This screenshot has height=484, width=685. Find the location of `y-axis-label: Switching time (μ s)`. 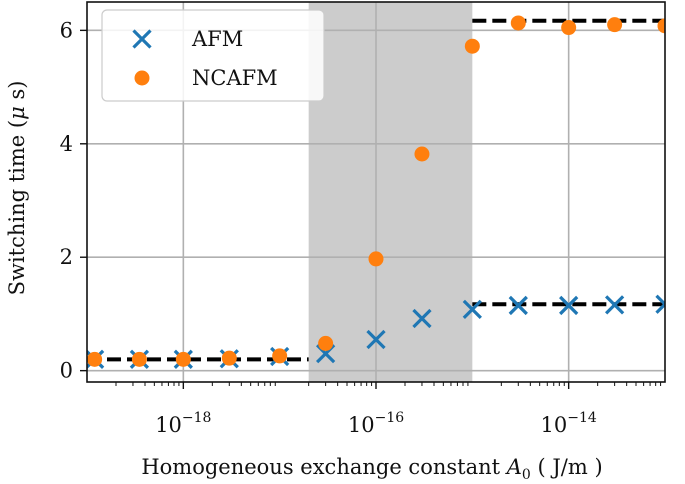

y-axis-label: Switching time (μ s) is located at coordinates (17, 188).